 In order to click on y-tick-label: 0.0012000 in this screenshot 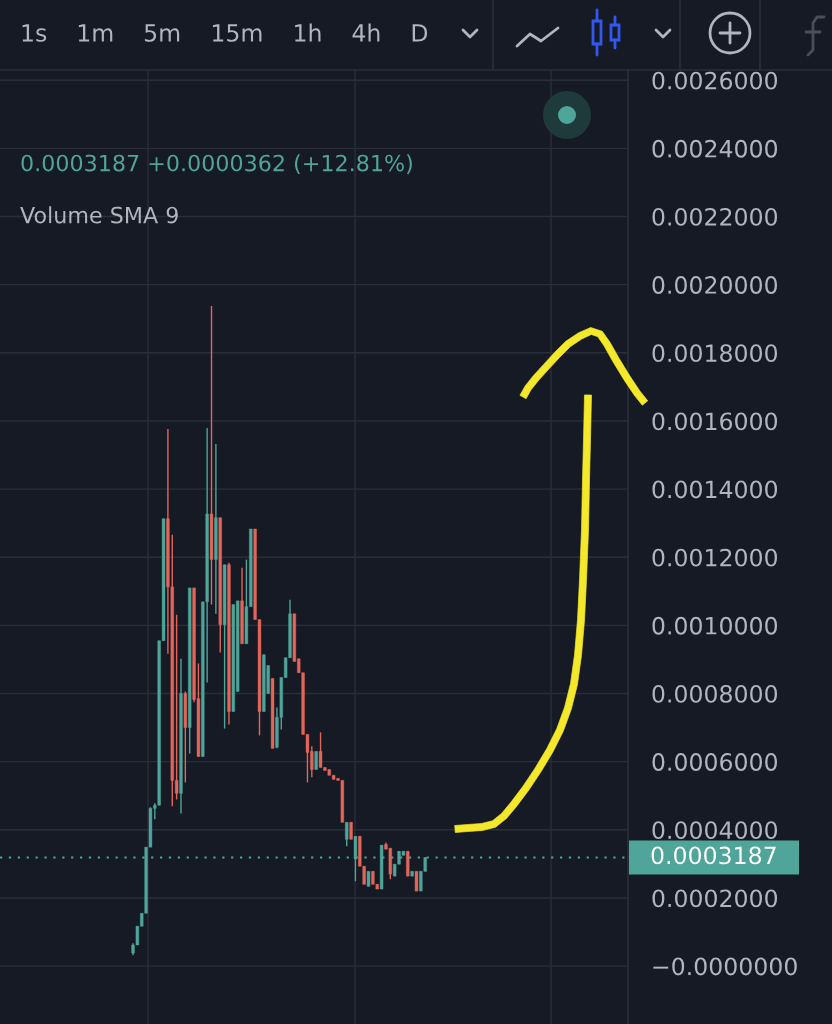, I will do `click(715, 557)`.